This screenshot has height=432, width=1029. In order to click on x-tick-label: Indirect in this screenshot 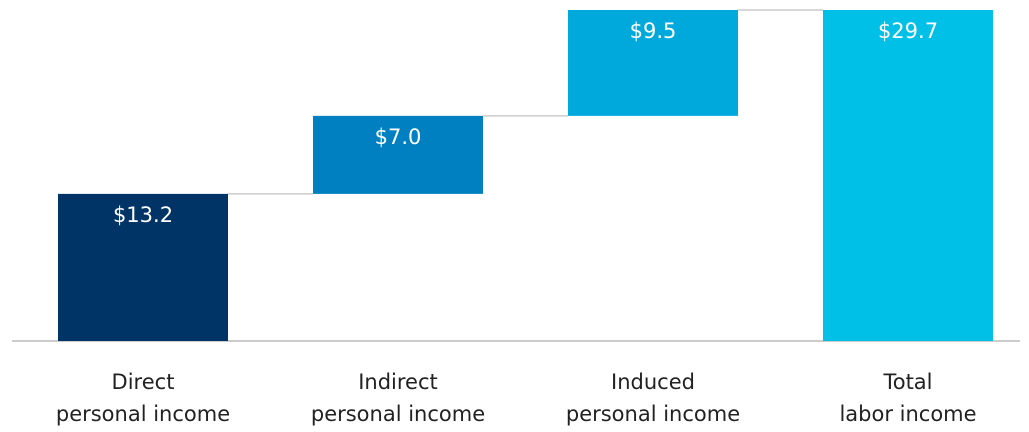, I will do `click(398, 382)`.